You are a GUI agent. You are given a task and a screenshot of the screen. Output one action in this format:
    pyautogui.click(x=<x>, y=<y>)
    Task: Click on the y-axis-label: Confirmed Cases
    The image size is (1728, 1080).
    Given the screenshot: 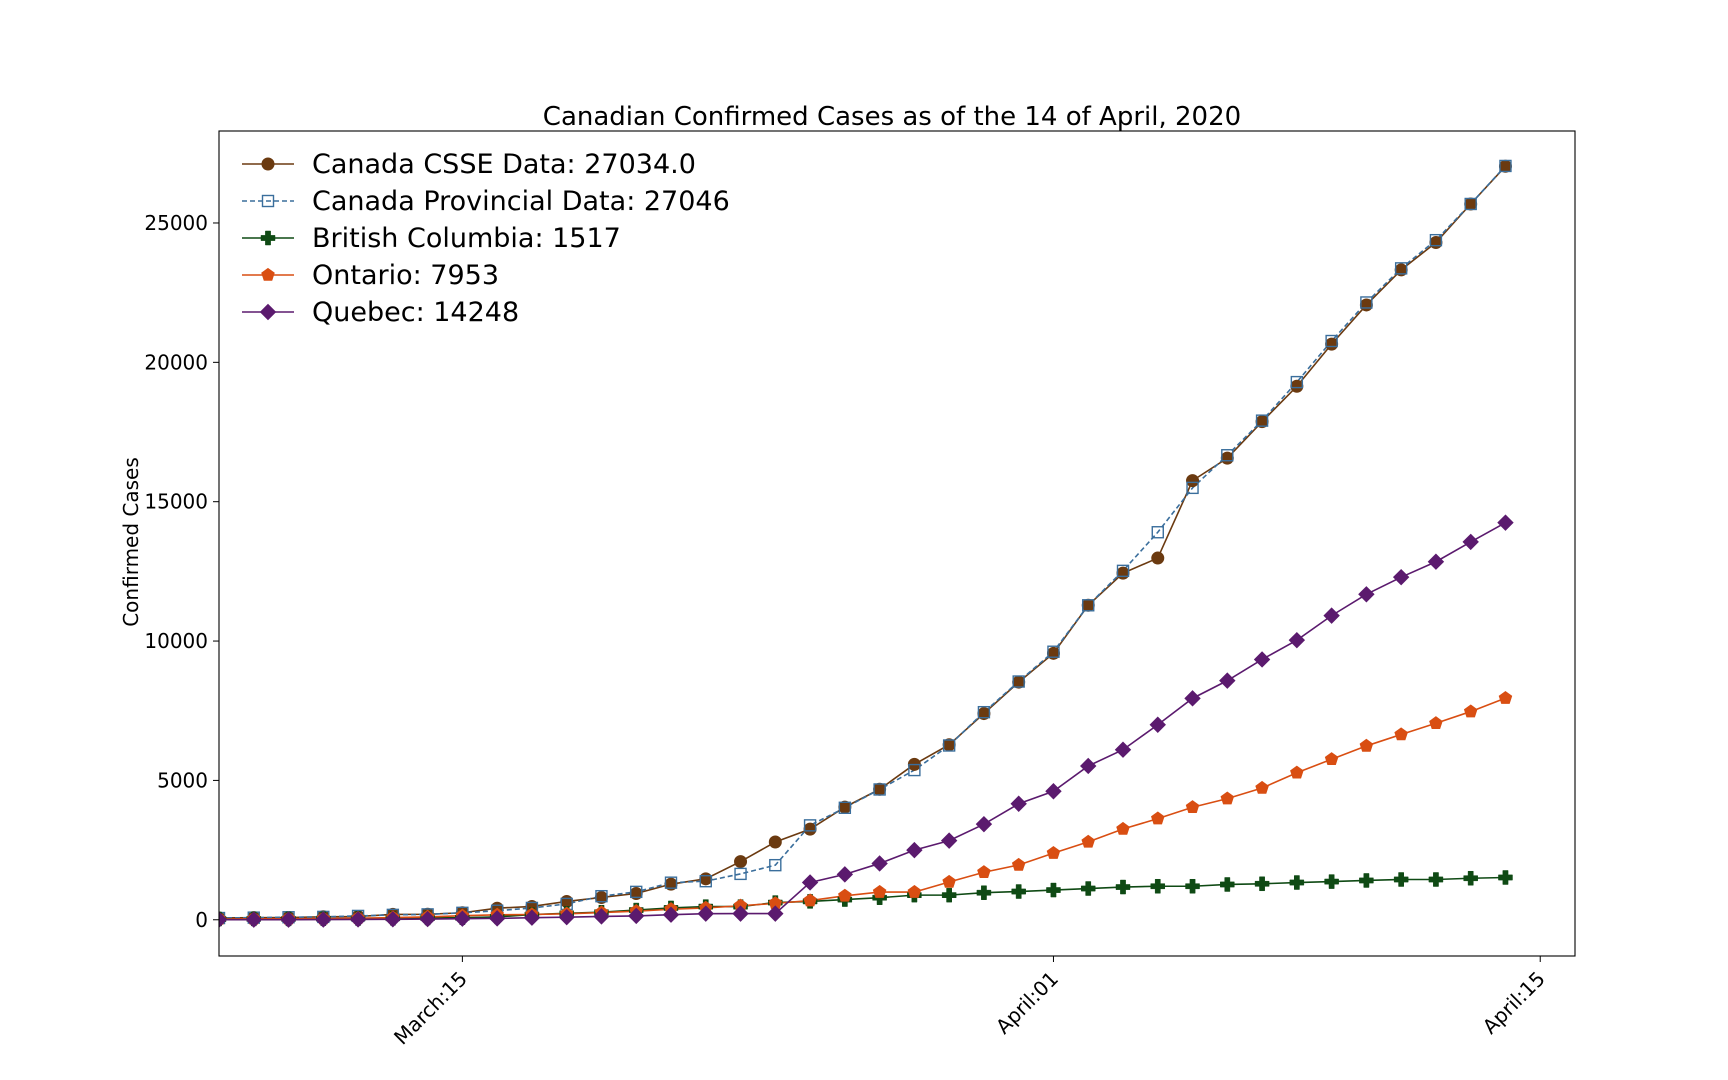 What is the action you would take?
    pyautogui.click(x=131, y=542)
    